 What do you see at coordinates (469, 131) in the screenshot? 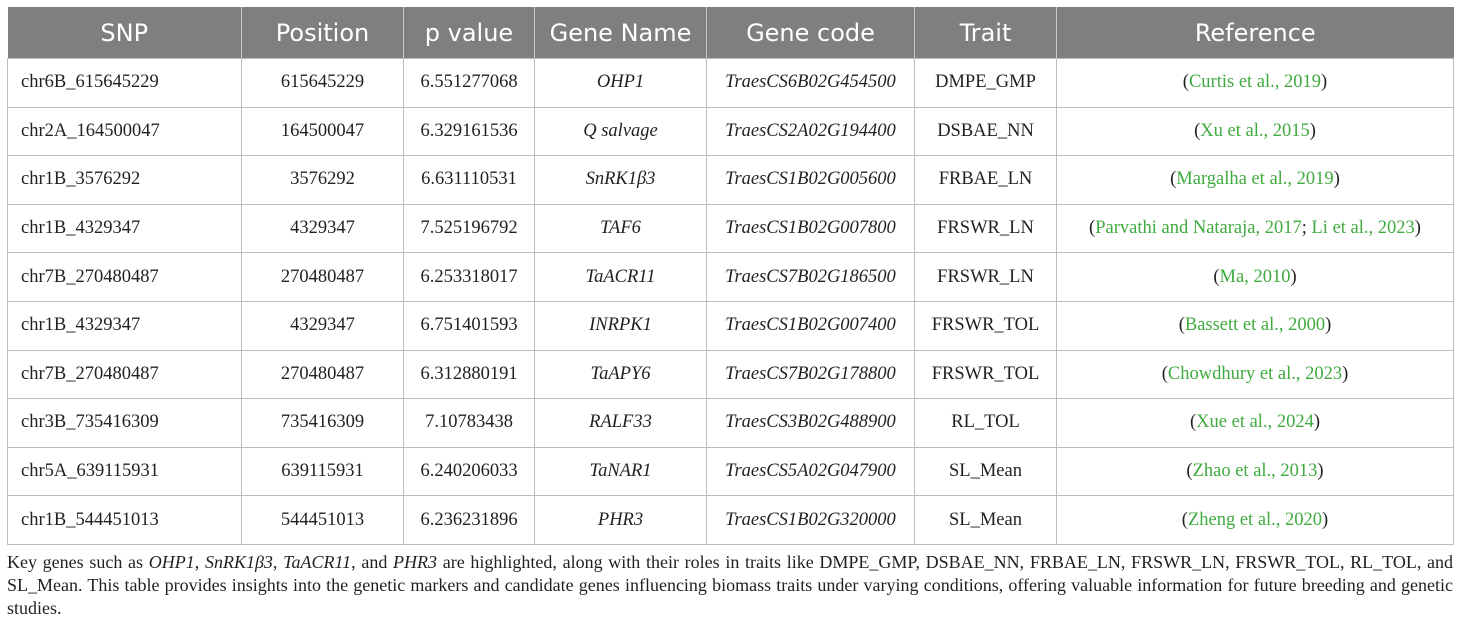
I see `p-value-cell: 6.329161536` at bounding box center [469, 131].